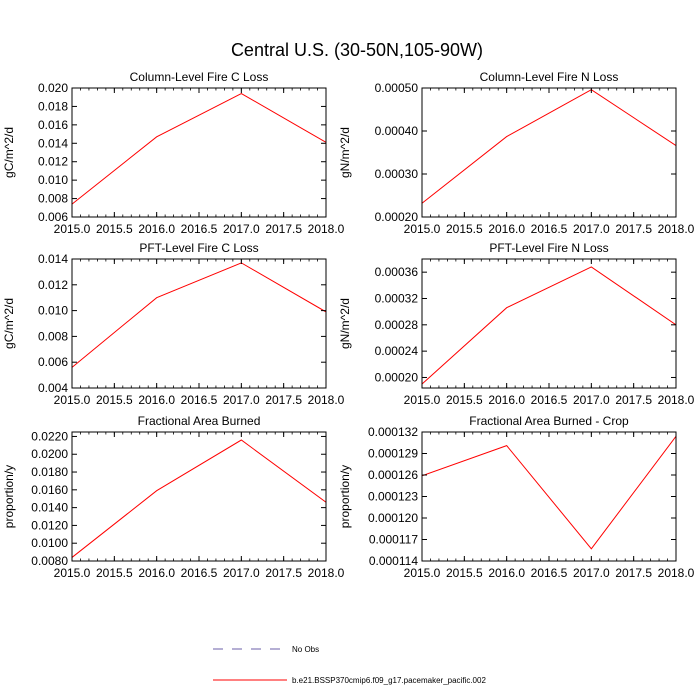 The width and height of the screenshot is (700, 700). I want to click on y-tick-label: 0.004, so click(53, 388).